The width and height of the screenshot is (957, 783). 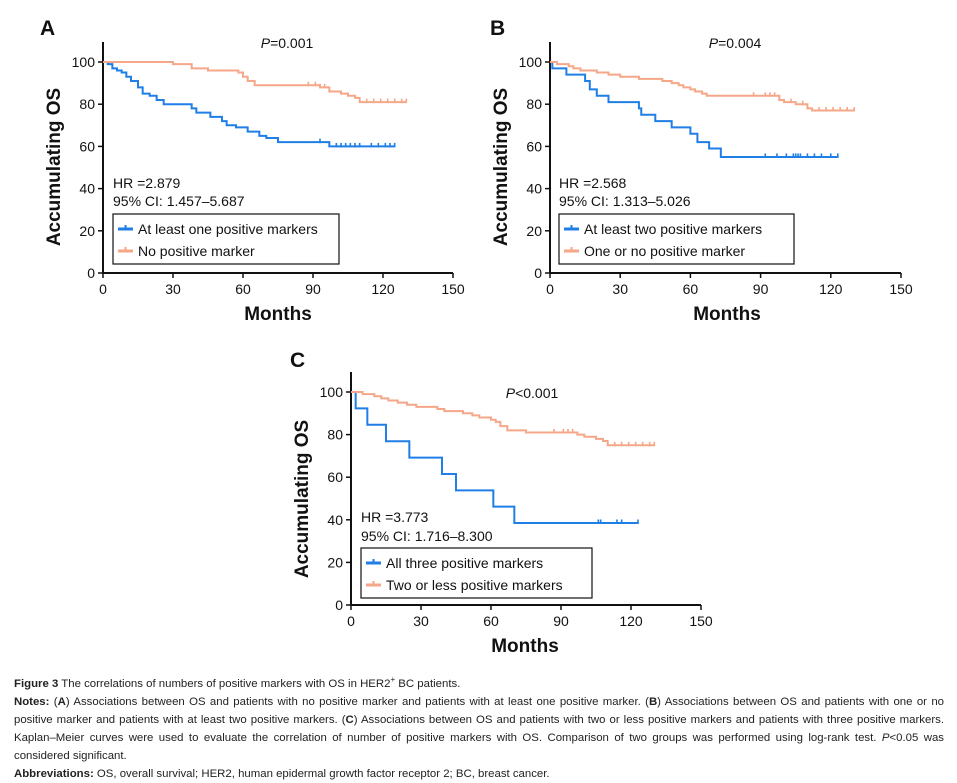 What do you see at coordinates (32, 701) in the screenshot?
I see `notes-segment: Notes:` at bounding box center [32, 701].